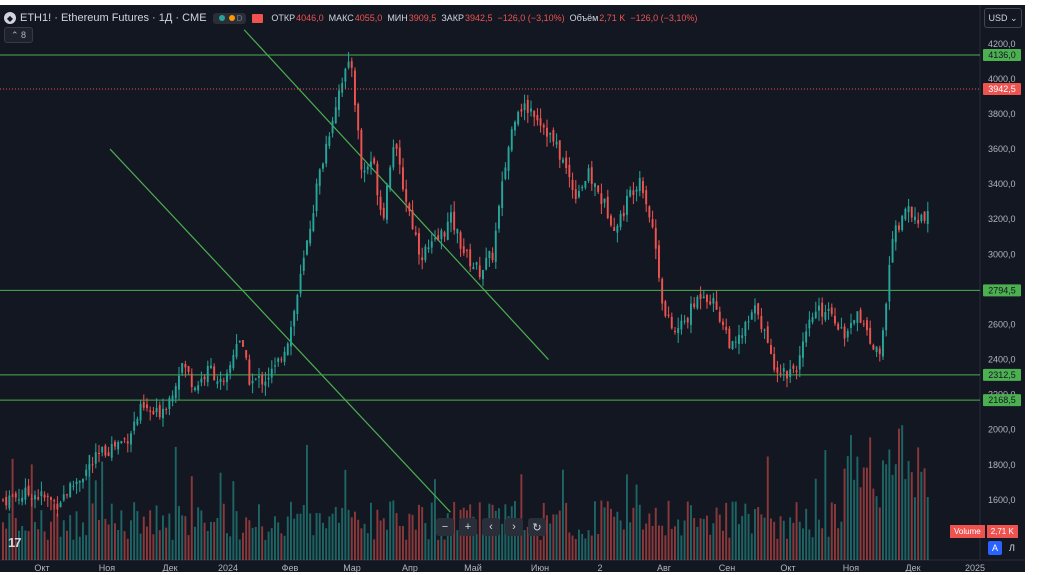 Image resolution: width=1039 pixels, height=575 pixels. Describe the element at coordinates (445, 527) in the screenshot. I see `zoom-out-button: −` at that location.